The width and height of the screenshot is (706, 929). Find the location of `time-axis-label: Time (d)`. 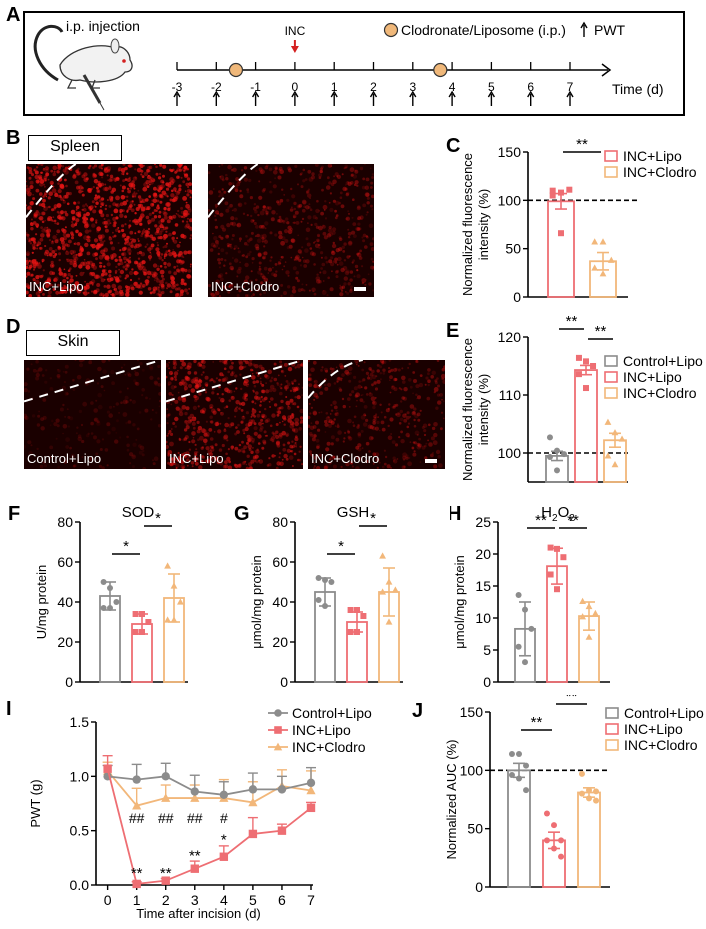

time-axis-label: Time (d) is located at coordinates (638, 89).